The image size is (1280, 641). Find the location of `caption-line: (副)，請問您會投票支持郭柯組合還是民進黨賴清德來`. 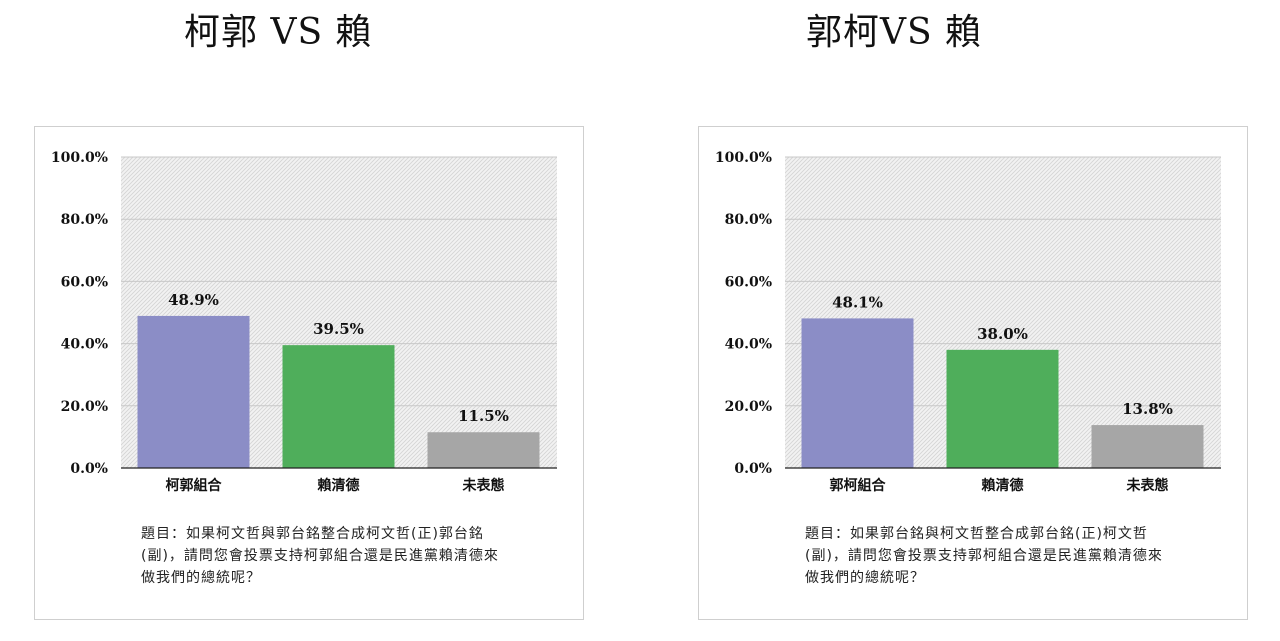

caption-line: (副)，請問您會投票支持郭柯組合還是民進黨賴清德來 is located at coordinates (984, 556).